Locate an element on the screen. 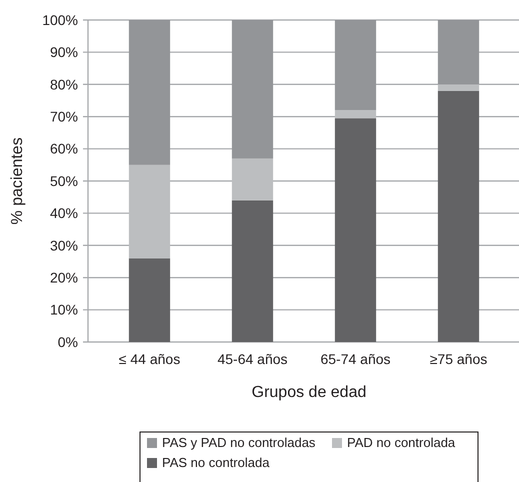  y-tick-label: 0% is located at coordinates (68, 342).